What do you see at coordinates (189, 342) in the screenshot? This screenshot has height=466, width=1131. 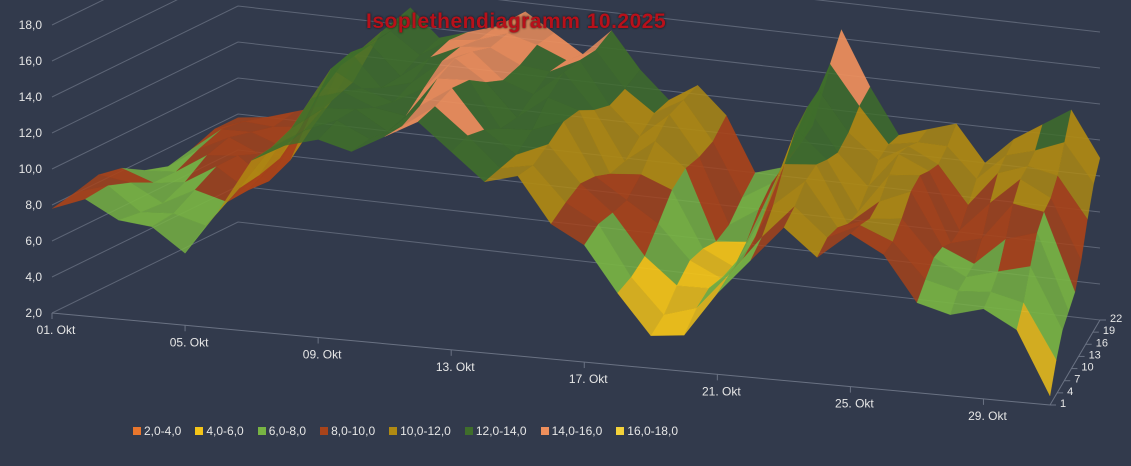 I see `x-tick-label: 05. Okt` at bounding box center [189, 342].